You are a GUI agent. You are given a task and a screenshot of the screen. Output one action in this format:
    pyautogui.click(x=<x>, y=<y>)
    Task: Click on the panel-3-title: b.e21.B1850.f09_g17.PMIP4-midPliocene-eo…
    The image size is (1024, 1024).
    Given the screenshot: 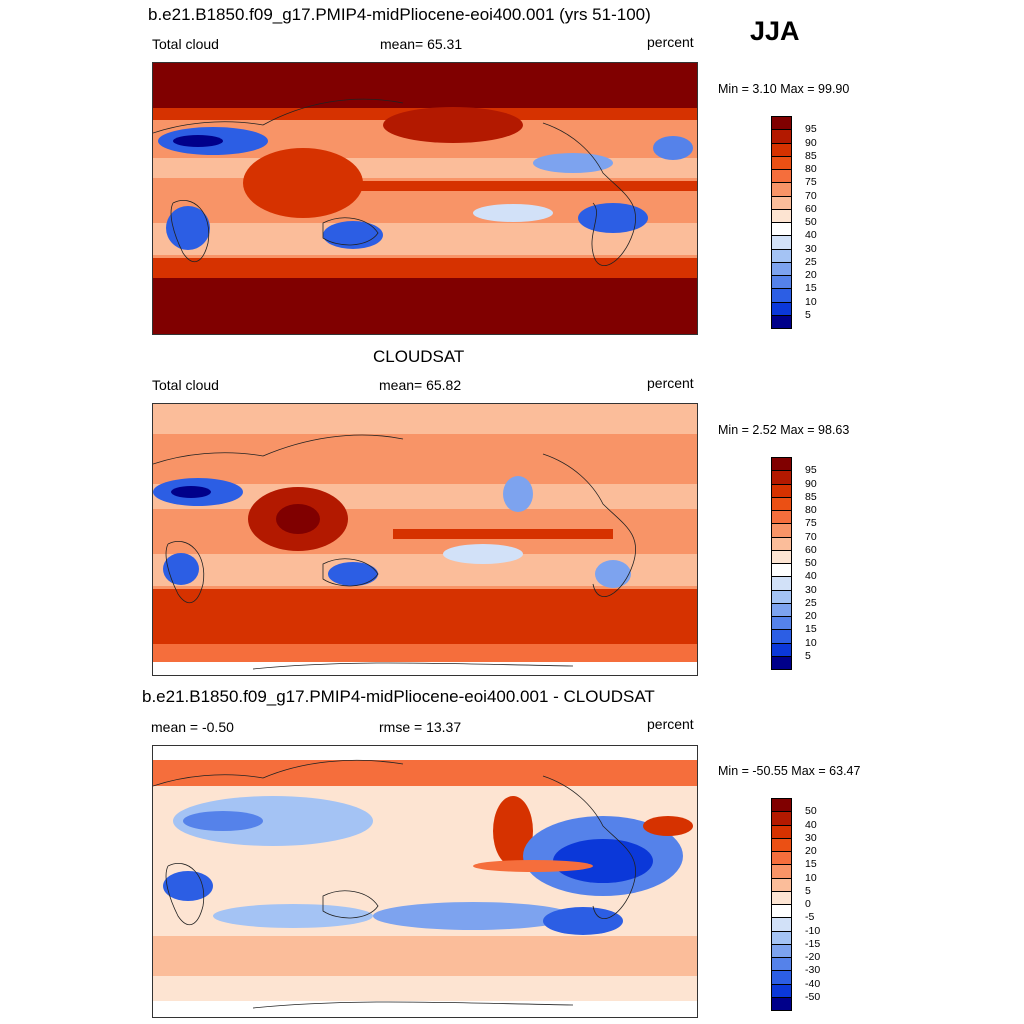 What is the action you would take?
    pyautogui.click(x=398, y=696)
    